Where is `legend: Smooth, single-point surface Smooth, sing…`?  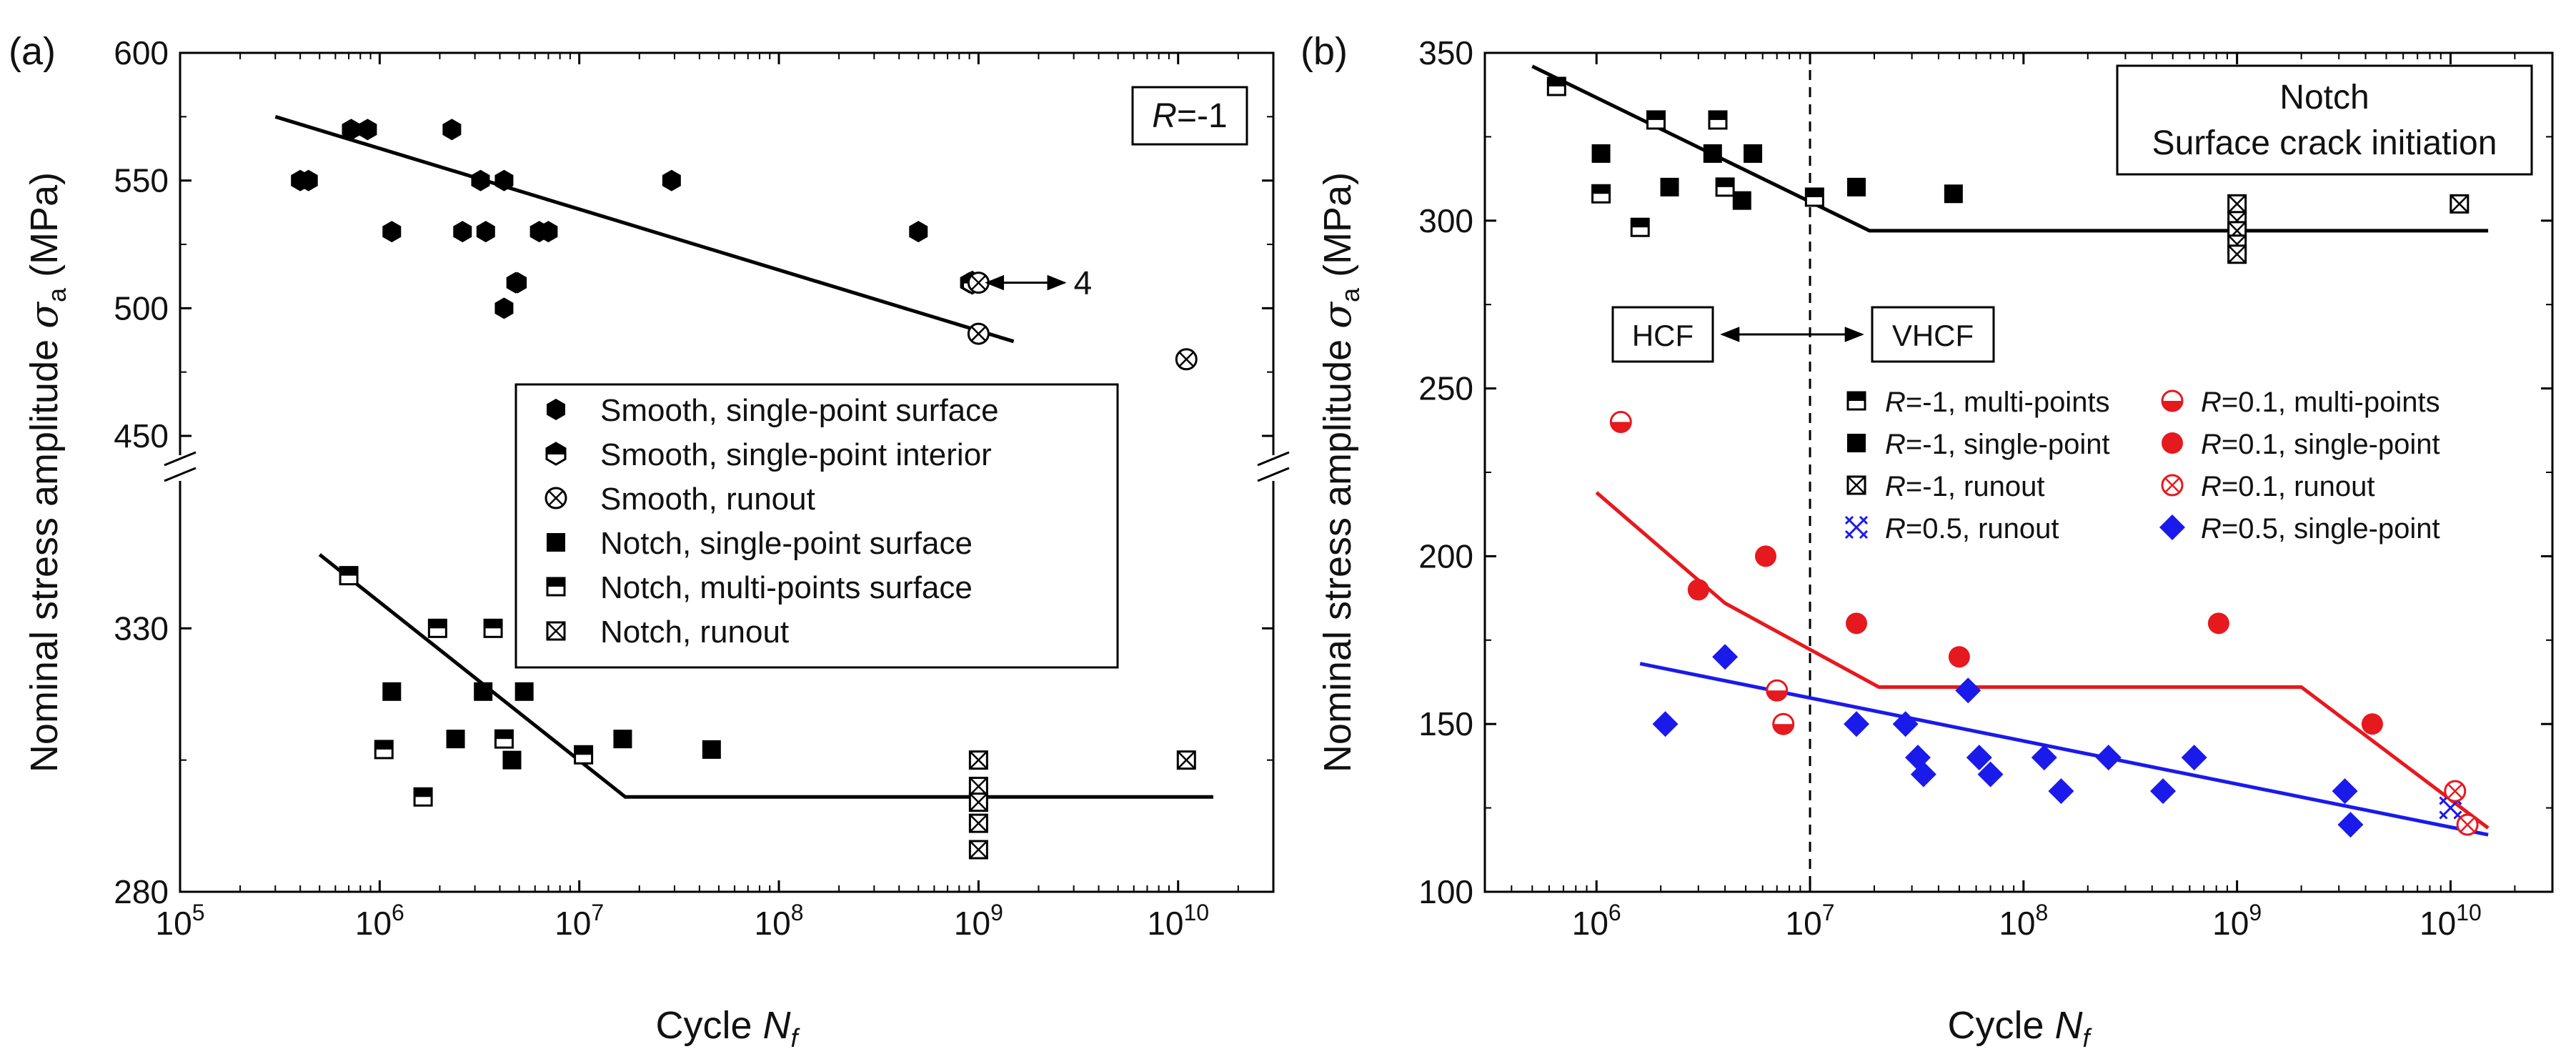 legend: Smooth, single-point surface Smooth, sing… is located at coordinates (816, 526).